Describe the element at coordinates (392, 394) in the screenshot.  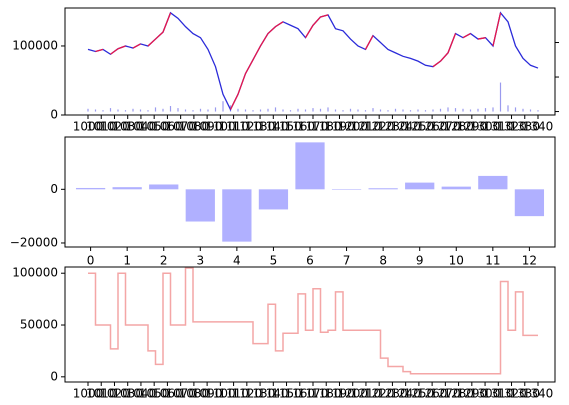
I see `x-tick-label: 1230` at that location.